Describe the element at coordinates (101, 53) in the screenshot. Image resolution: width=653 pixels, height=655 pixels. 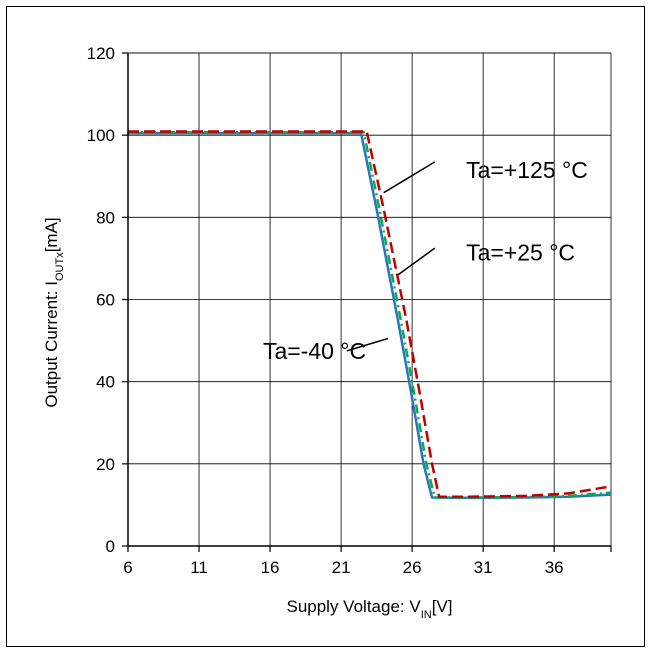
I see `y-tick-label: 120` at that location.